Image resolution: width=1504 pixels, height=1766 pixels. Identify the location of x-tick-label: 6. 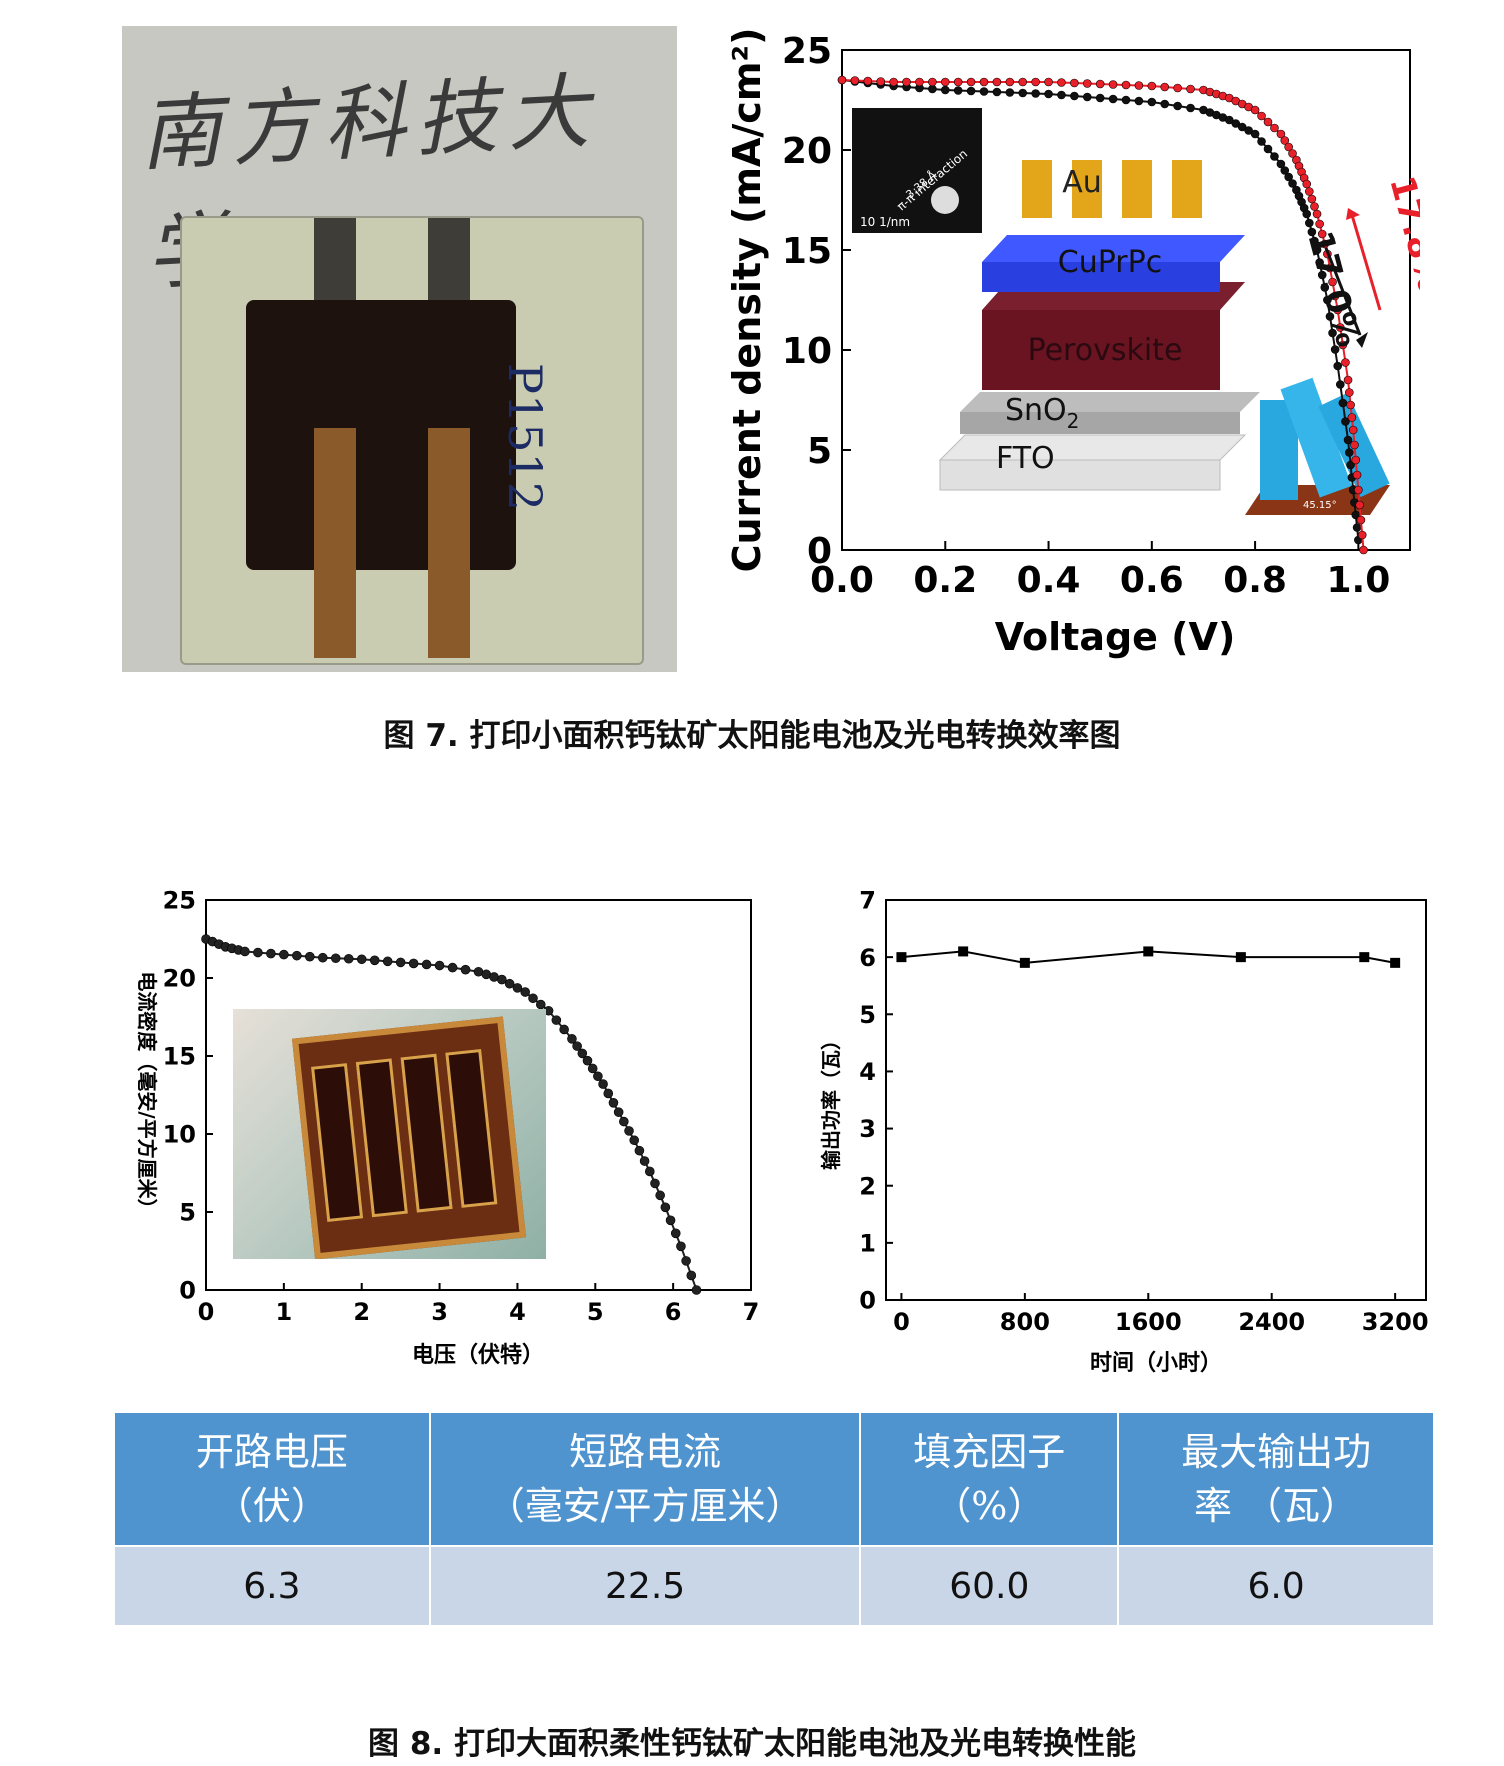
(673, 1312).